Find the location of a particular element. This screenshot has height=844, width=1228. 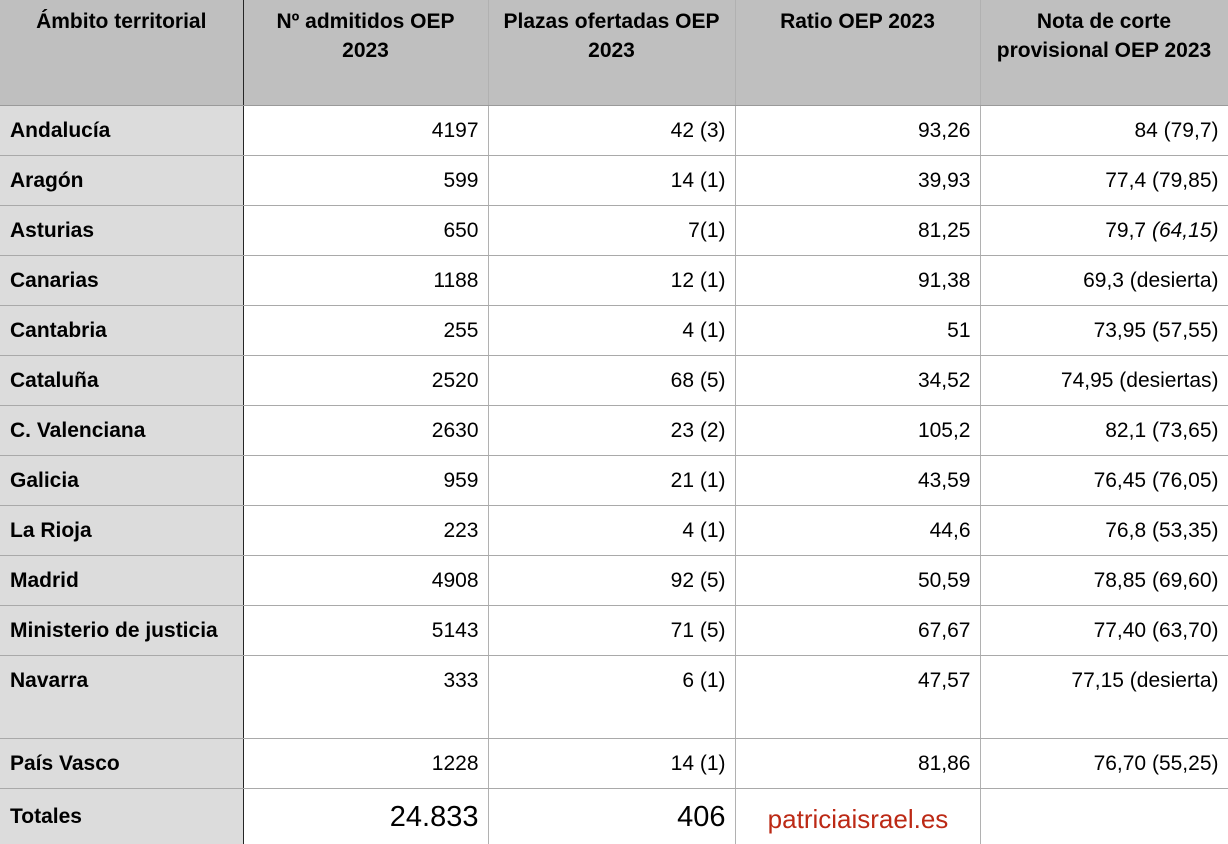

cell-ratio: 81,86 is located at coordinates (858, 763).